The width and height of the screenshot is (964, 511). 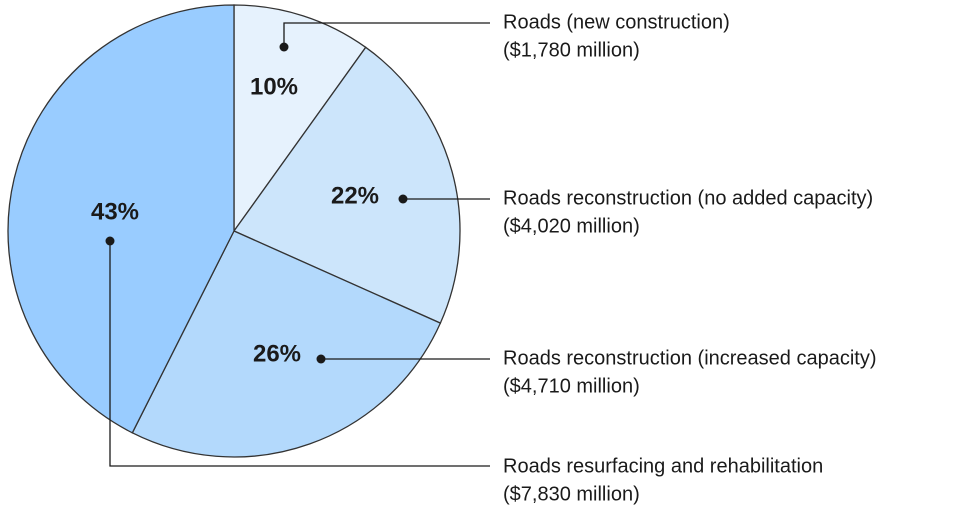 I want to click on percent-label: 26%, so click(x=277, y=353).